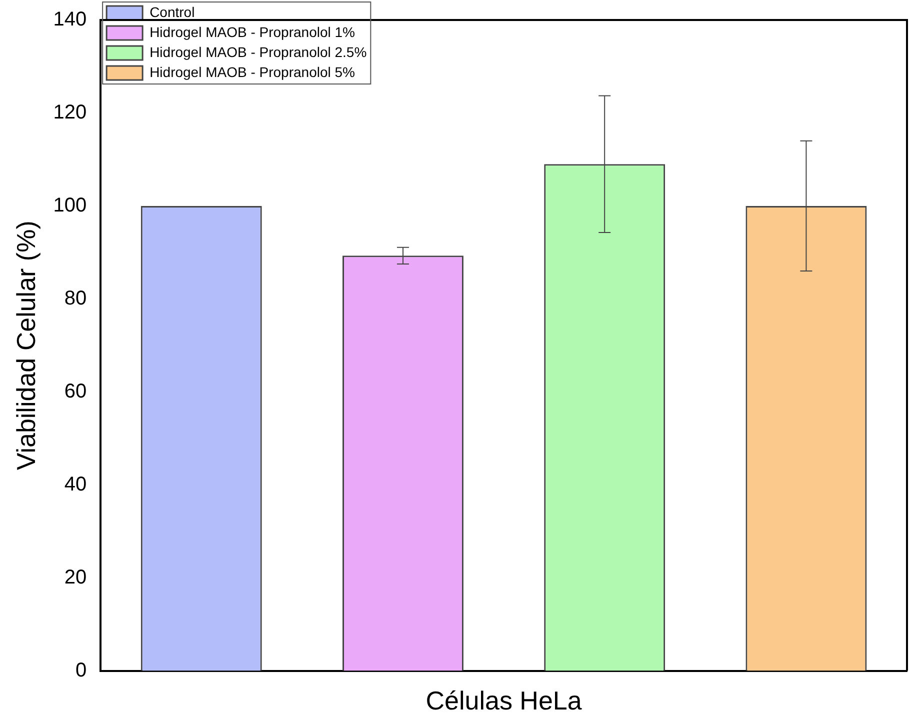 This screenshot has height=728, width=911. What do you see at coordinates (25, 345) in the screenshot?
I see `y-axis-title: Viabilidad Celular (%)` at bounding box center [25, 345].